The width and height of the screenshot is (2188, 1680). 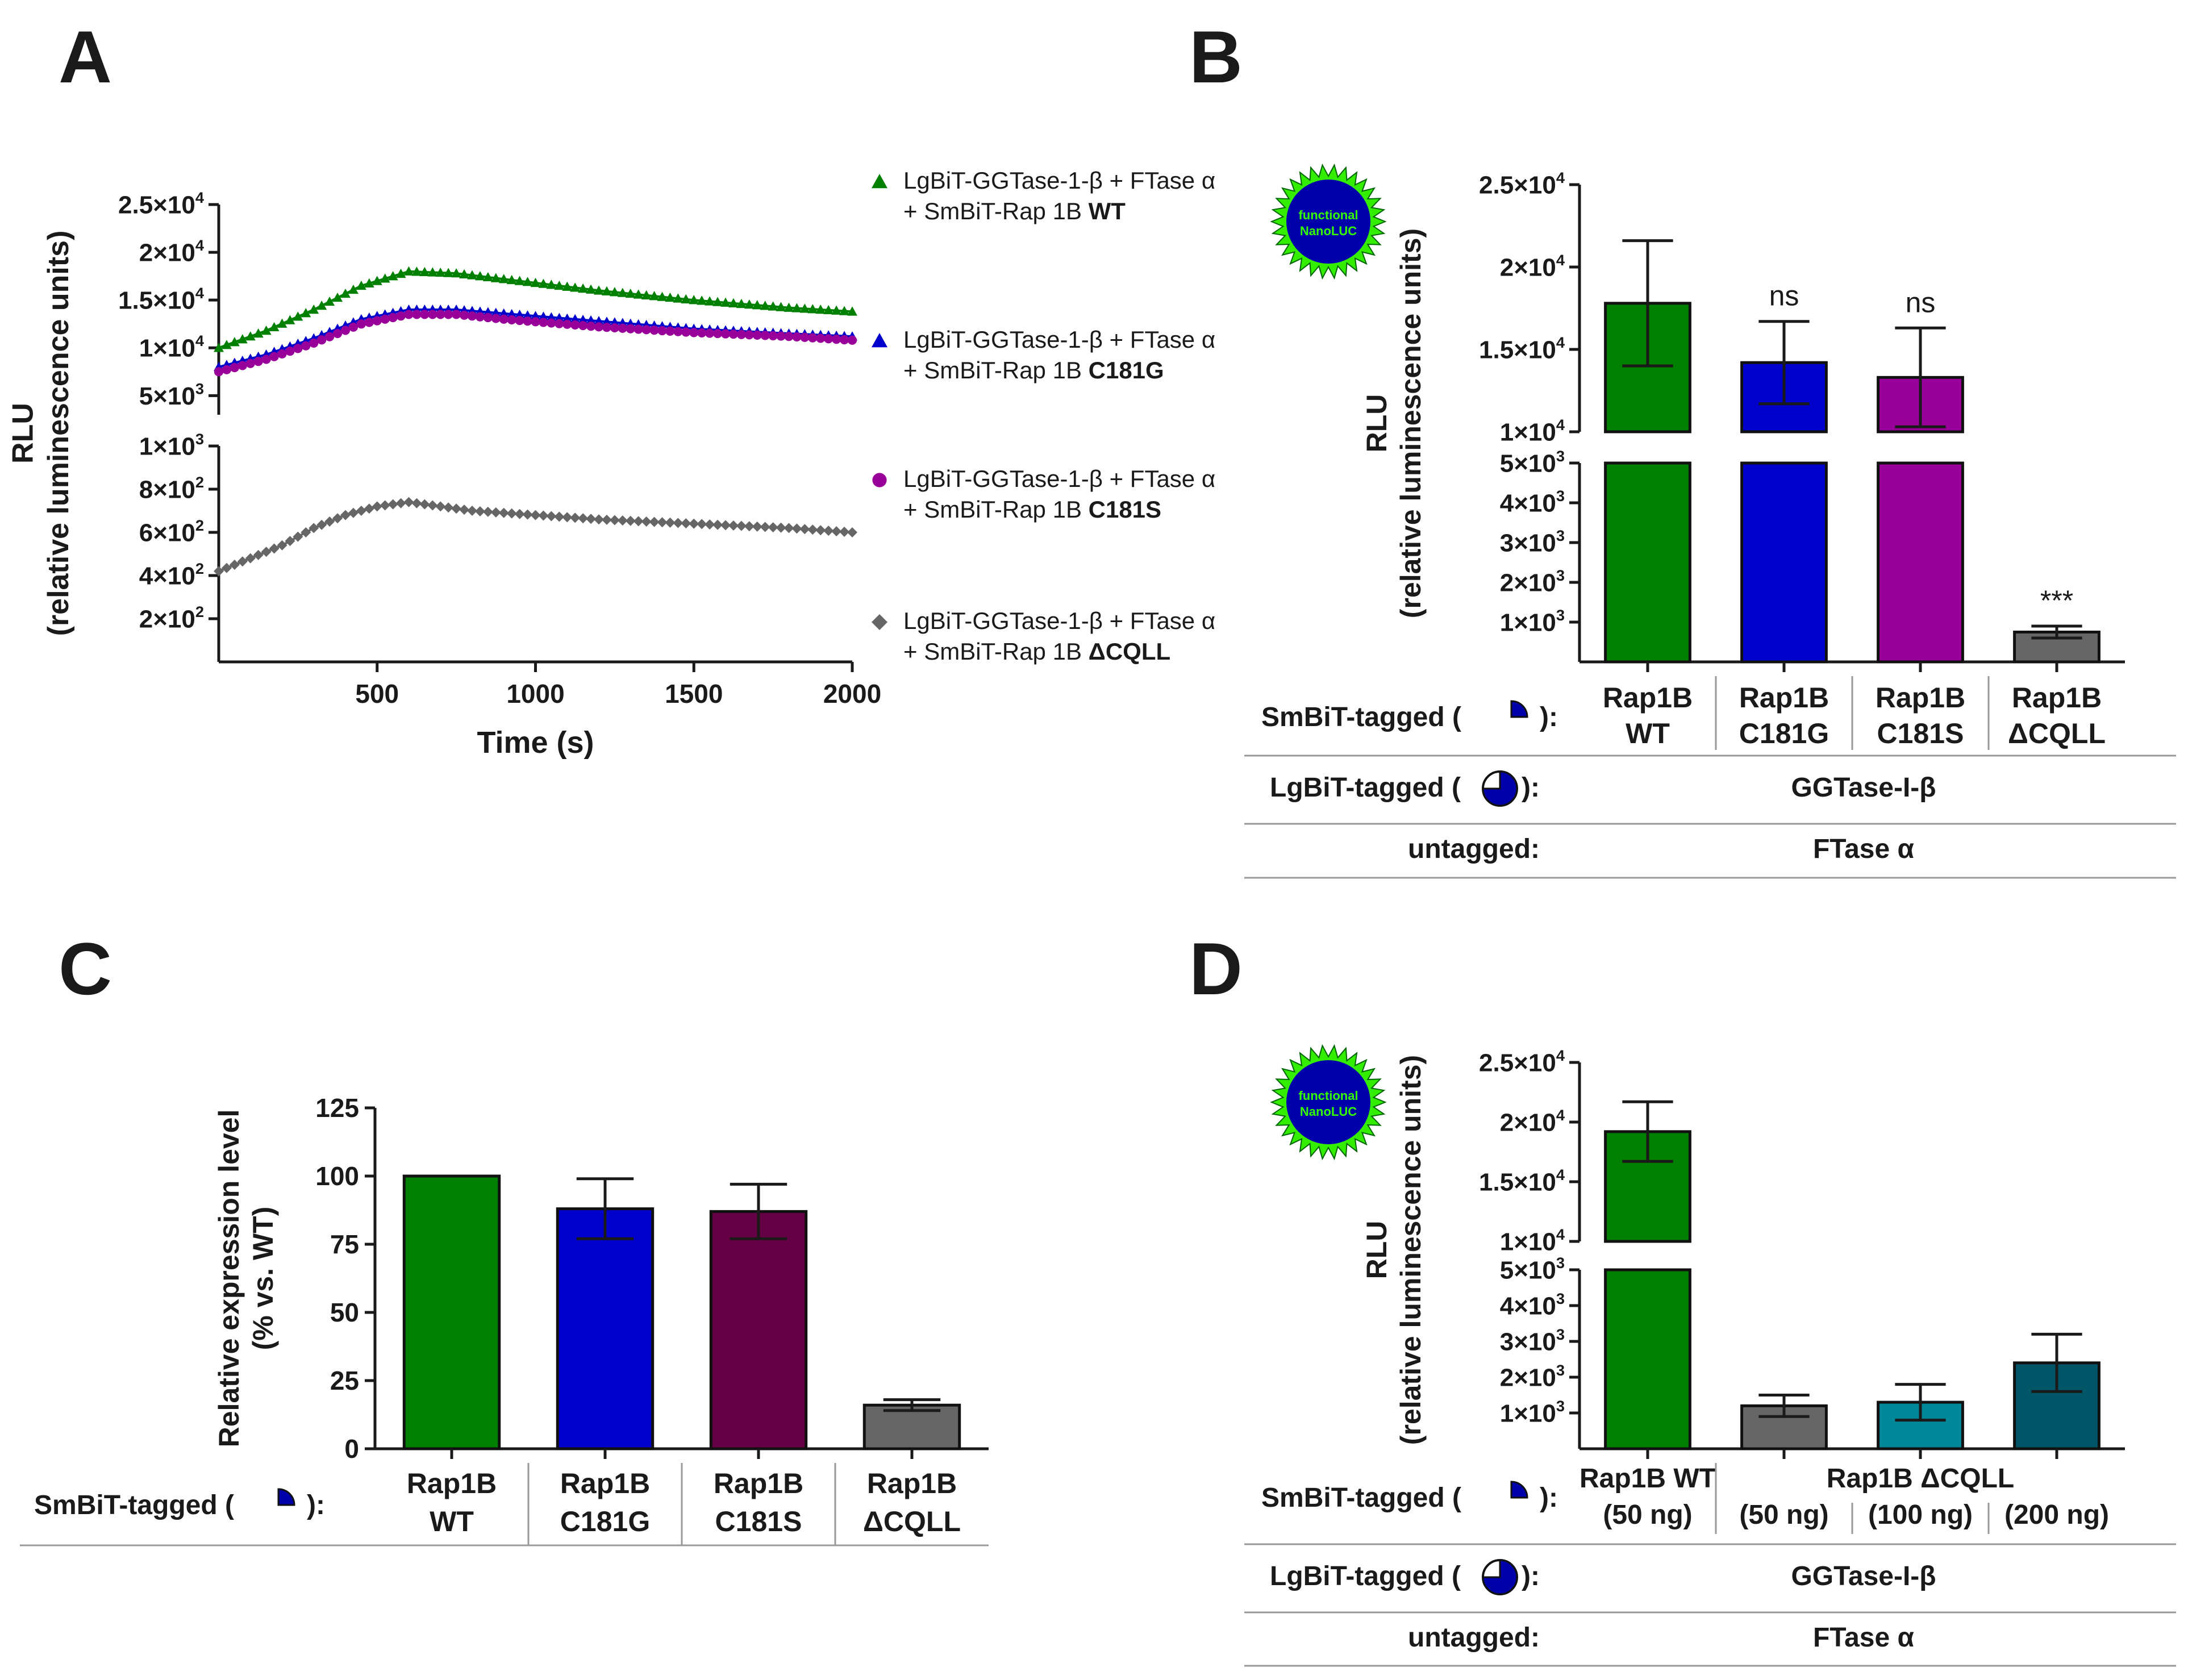 I want to click on smbit-wedge, so click(x=1519, y=709).